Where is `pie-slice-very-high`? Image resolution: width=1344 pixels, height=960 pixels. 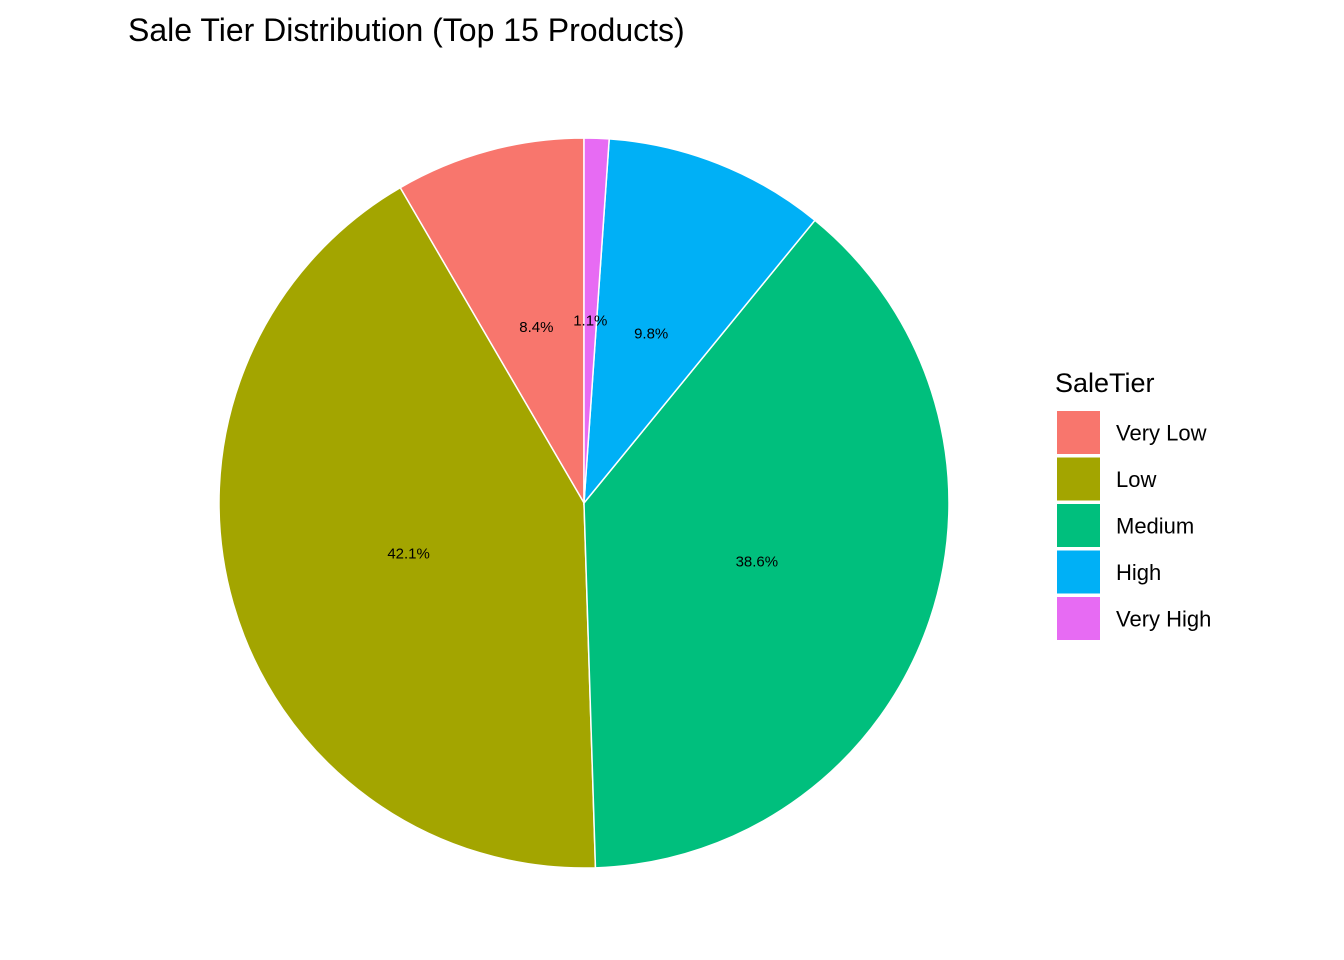 pie-slice-very-high is located at coordinates (597, 320).